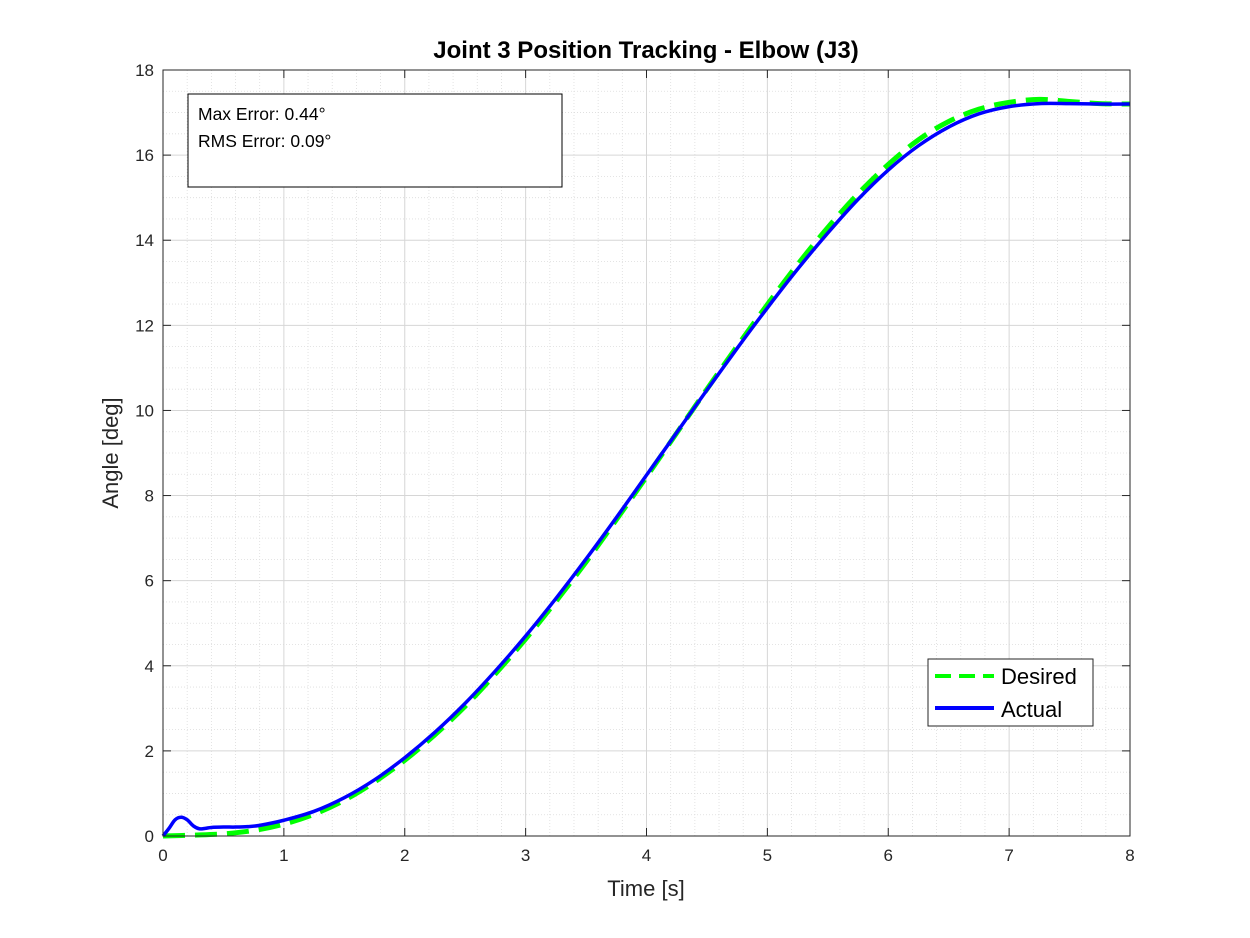 Image resolution: width=1250 pixels, height=938 pixels. What do you see at coordinates (1129, 855) in the screenshot?
I see `x-tick-label: 8` at bounding box center [1129, 855].